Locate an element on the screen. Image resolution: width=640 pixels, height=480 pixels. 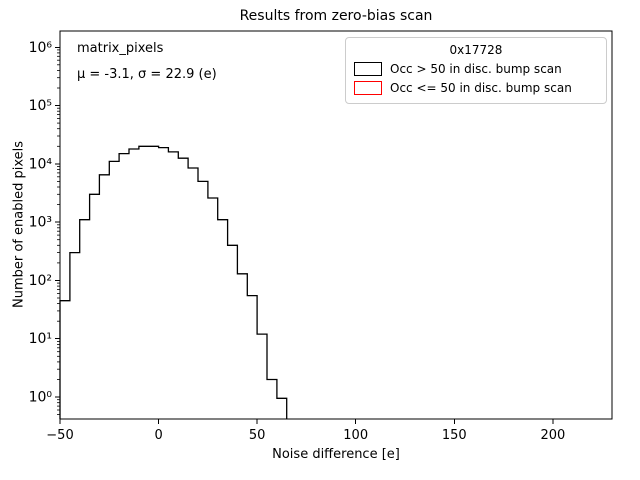
y-tick-label: 10⁵ is located at coordinates (40, 106).